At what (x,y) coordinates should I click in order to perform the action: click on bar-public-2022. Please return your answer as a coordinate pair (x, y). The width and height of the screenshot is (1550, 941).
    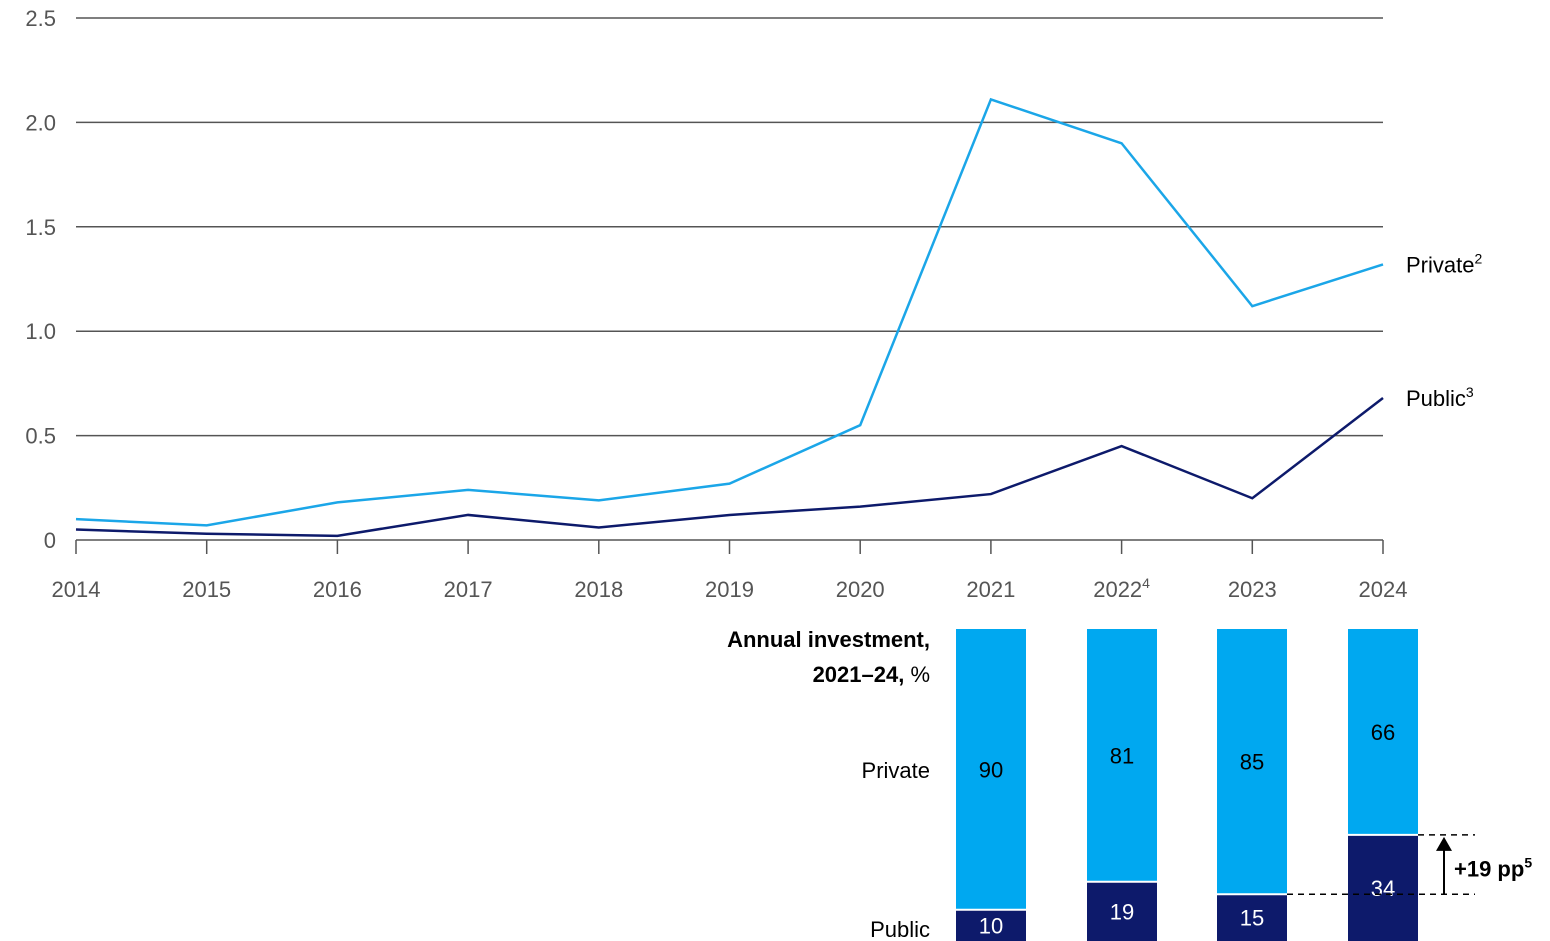
    Looking at the image, I should click on (1122, 911).